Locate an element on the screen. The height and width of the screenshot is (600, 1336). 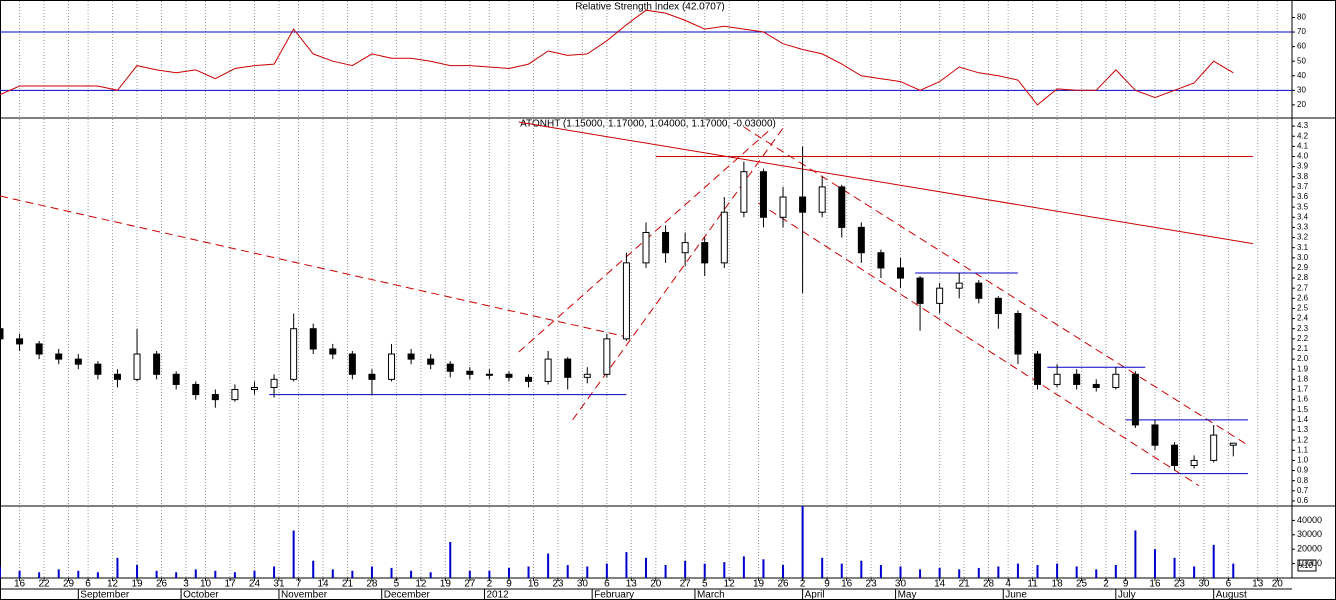
x-tick-label: 19 is located at coordinates (137, 584).